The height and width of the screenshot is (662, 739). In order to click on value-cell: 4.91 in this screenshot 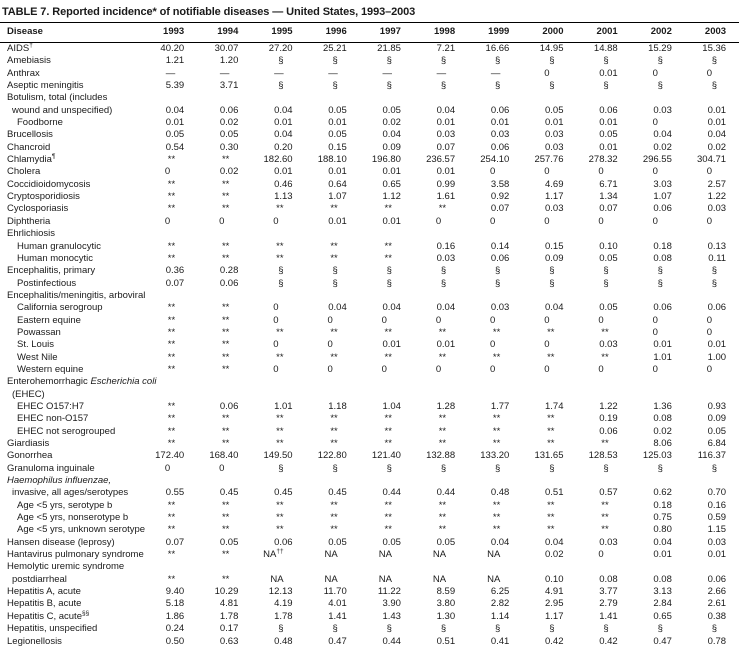, I will do `click(554, 592)`.